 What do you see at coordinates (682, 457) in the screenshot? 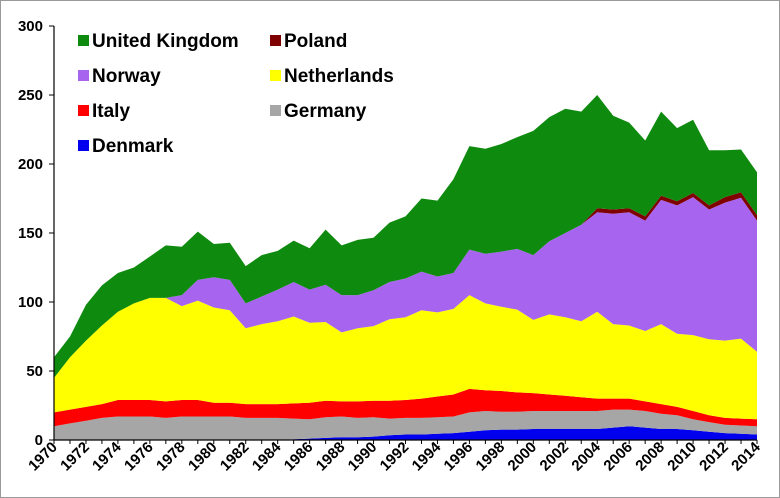
I see `x-tick-label: 2010` at bounding box center [682, 457].